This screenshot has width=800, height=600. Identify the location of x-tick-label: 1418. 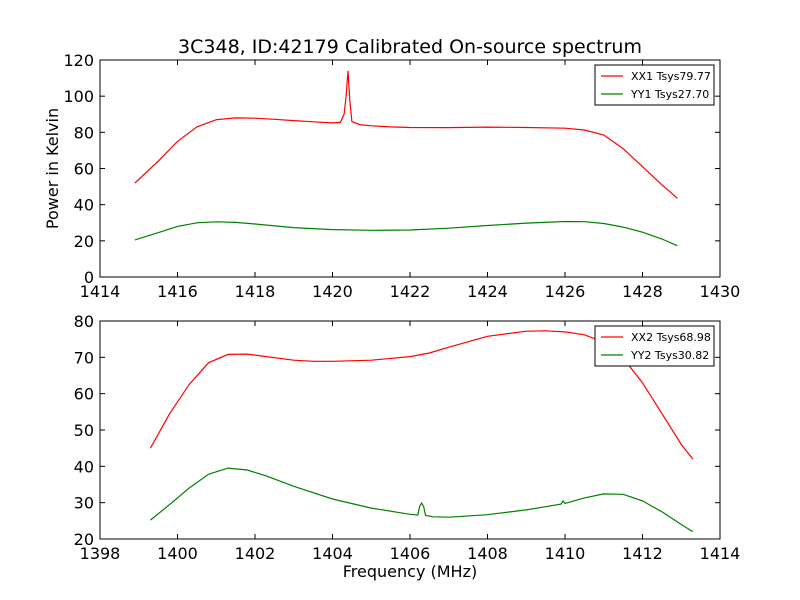
(255, 291).